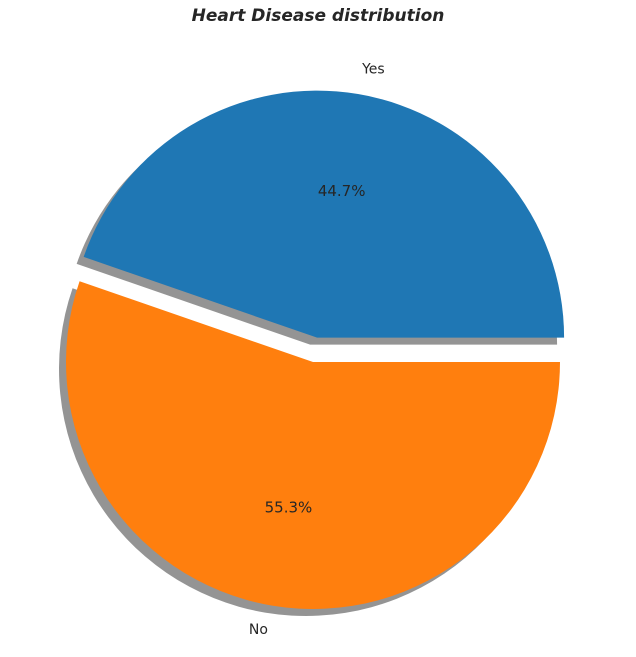 The width and height of the screenshot is (636, 657). What do you see at coordinates (318, 16) in the screenshot?
I see `chart-title: Heart Disease distribution` at bounding box center [318, 16].